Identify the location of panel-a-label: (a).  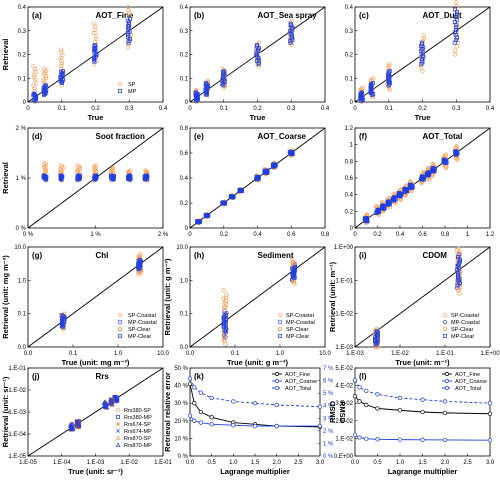
(37, 15).